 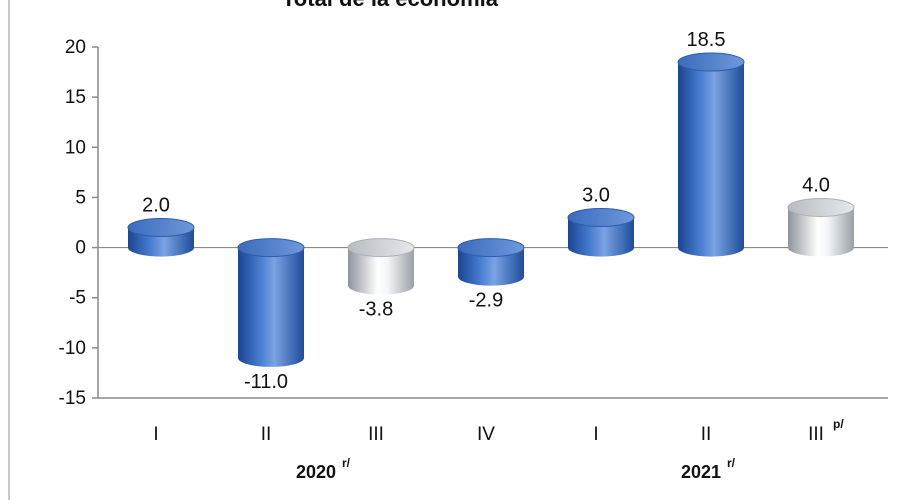 What do you see at coordinates (266, 382) in the screenshot?
I see `data-label: -11.0` at bounding box center [266, 382].